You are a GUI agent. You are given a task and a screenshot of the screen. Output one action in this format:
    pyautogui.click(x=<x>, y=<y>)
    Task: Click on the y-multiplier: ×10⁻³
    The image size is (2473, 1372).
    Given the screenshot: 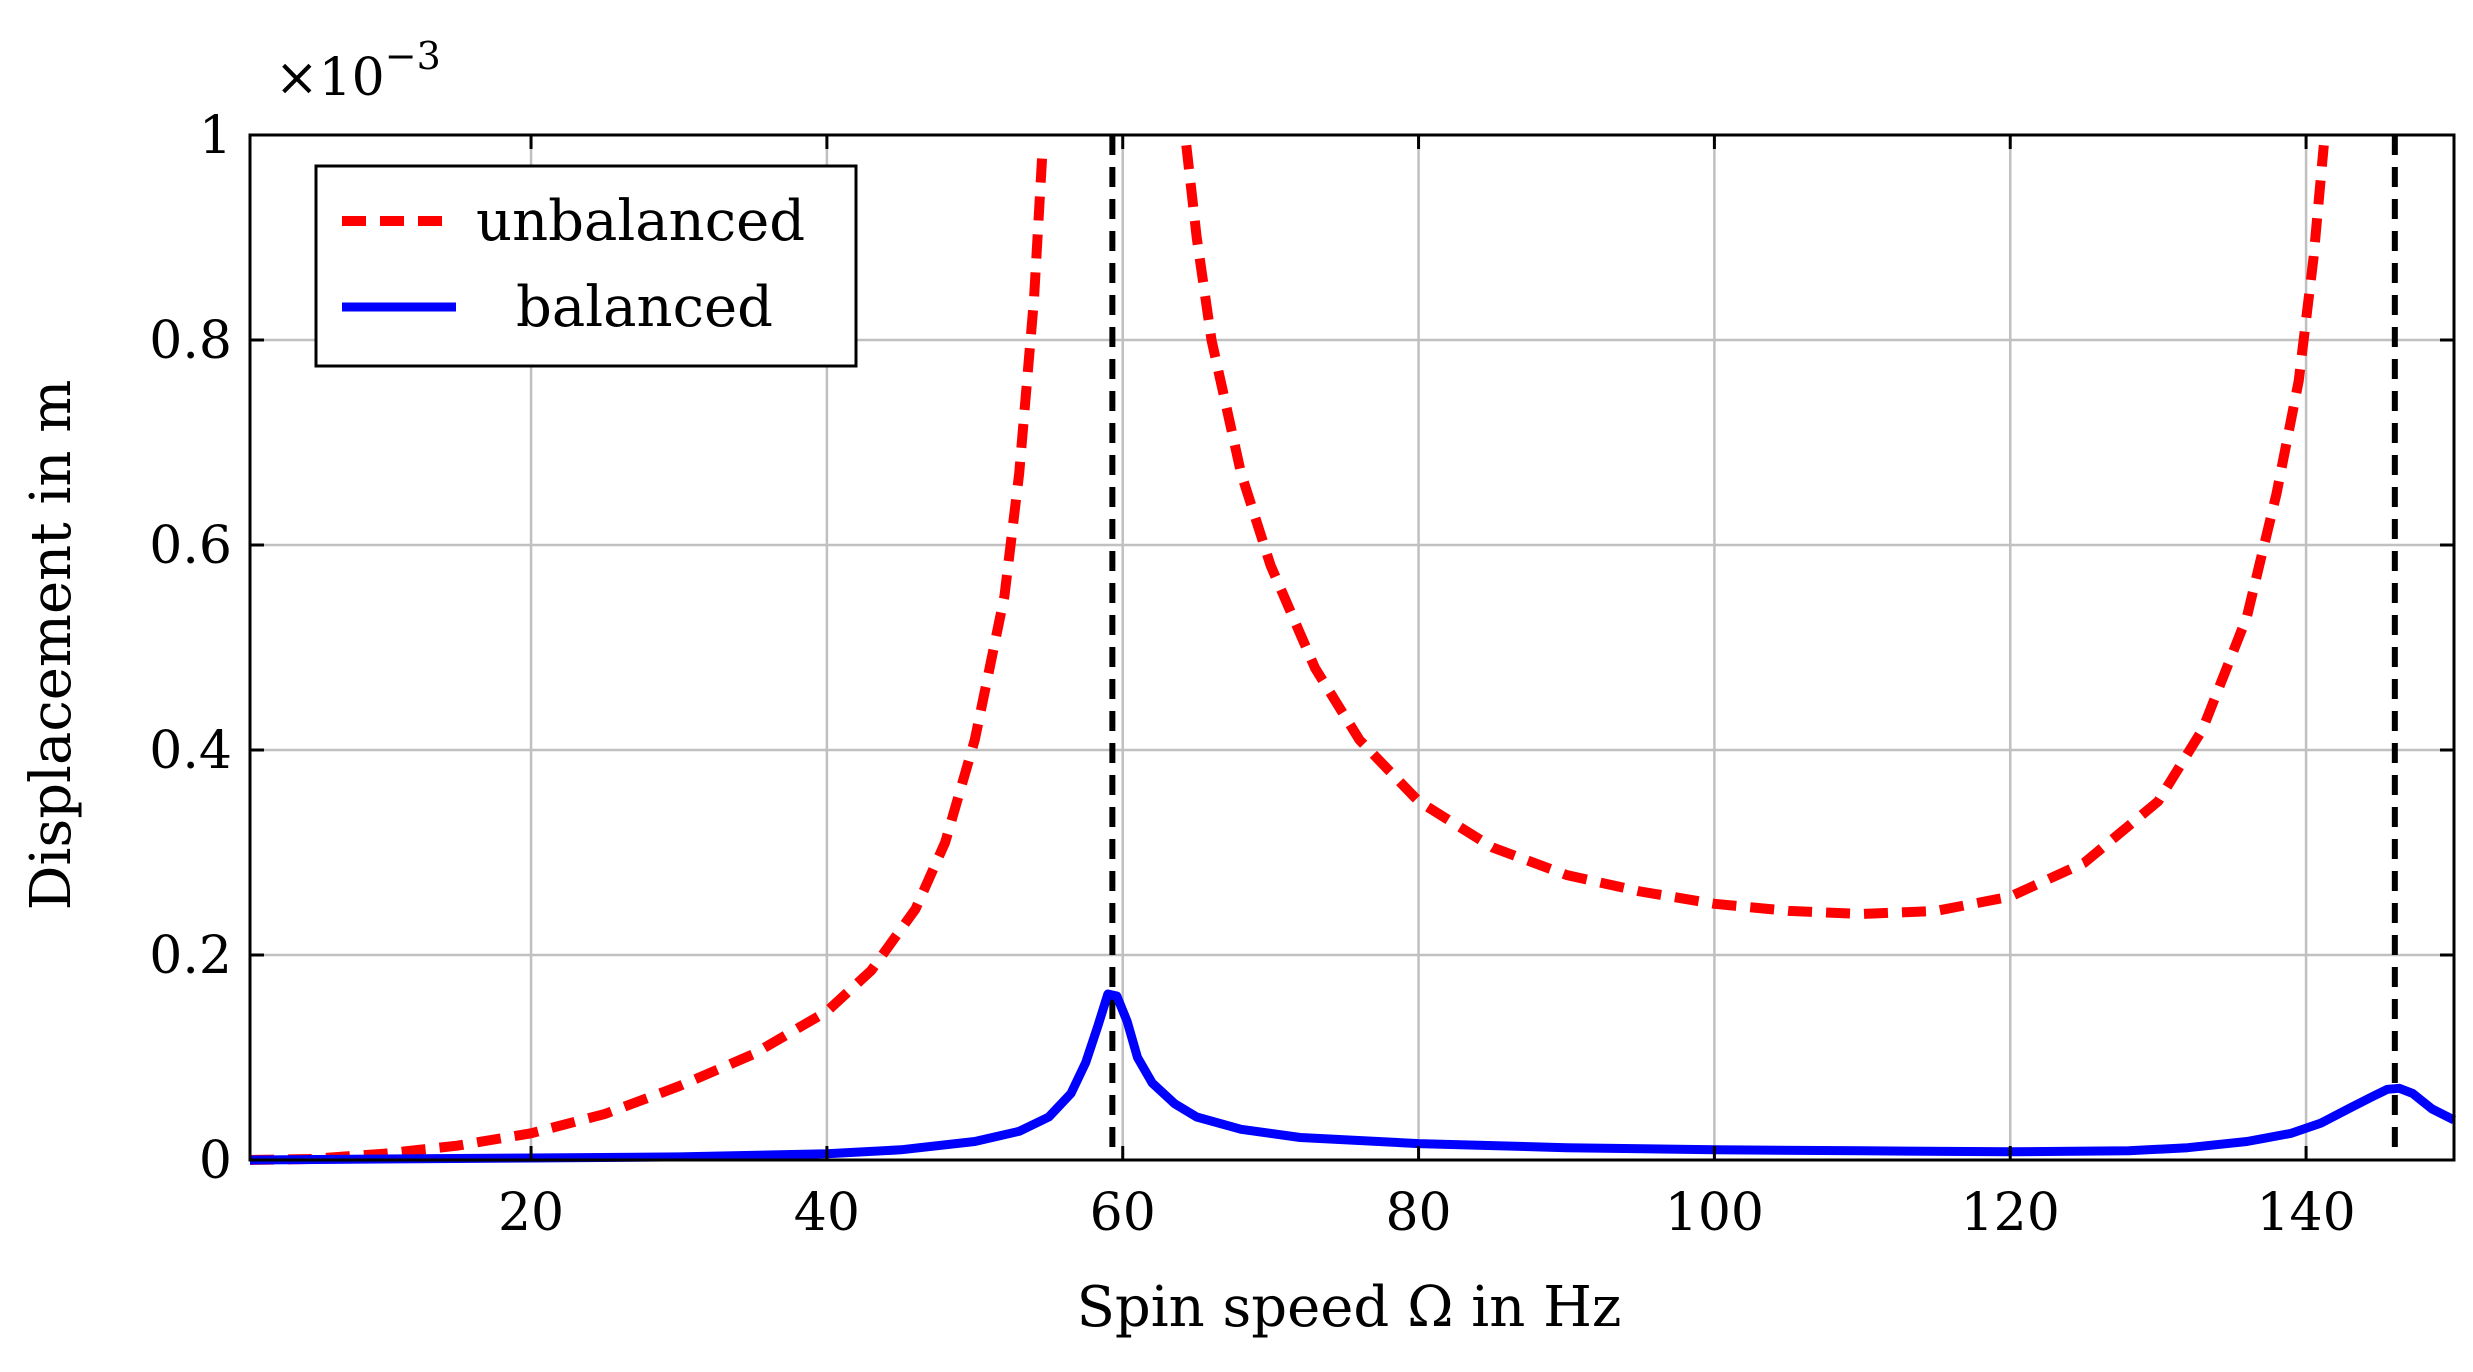 What is the action you would take?
    pyautogui.click(x=358, y=71)
    